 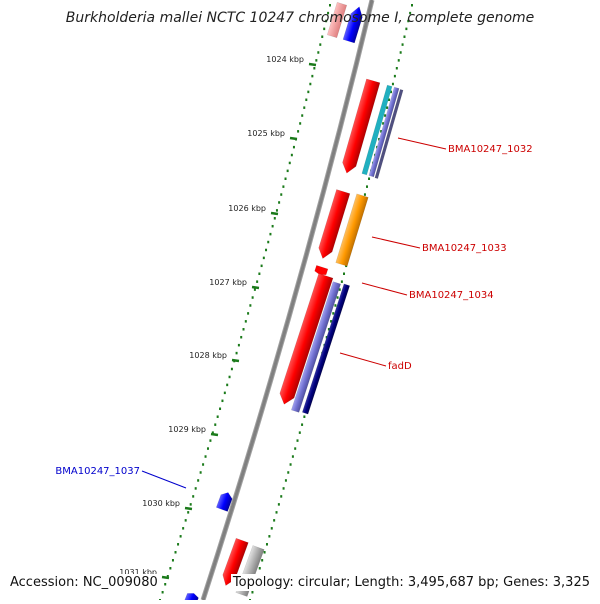 I want to click on tick-label: 1027 kbp, so click(x=228, y=282).